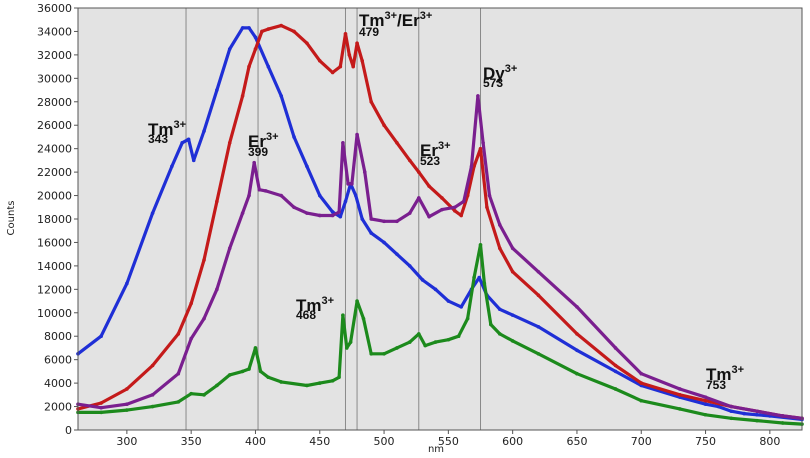 The image size is (810, 458). I want to click on annotation-wavelength: 399, so click(258, 152).